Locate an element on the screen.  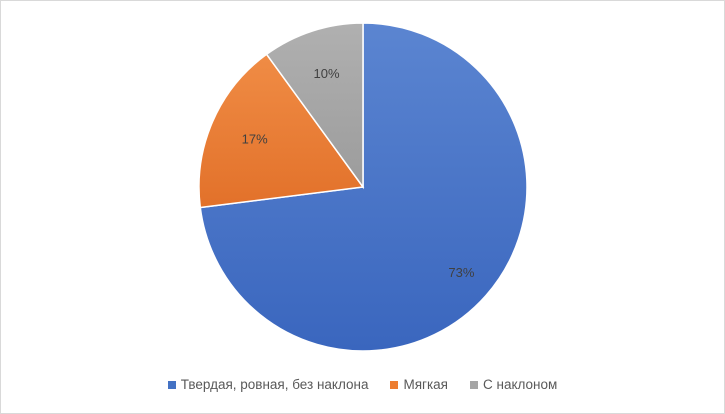
legend-item-inclined: С наклоном is located at coordinates (513, 384).